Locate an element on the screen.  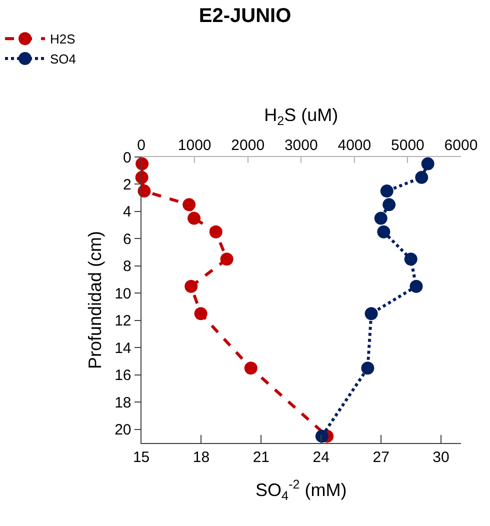
y-tick-label: 2 is located at coordinates (127, 185).